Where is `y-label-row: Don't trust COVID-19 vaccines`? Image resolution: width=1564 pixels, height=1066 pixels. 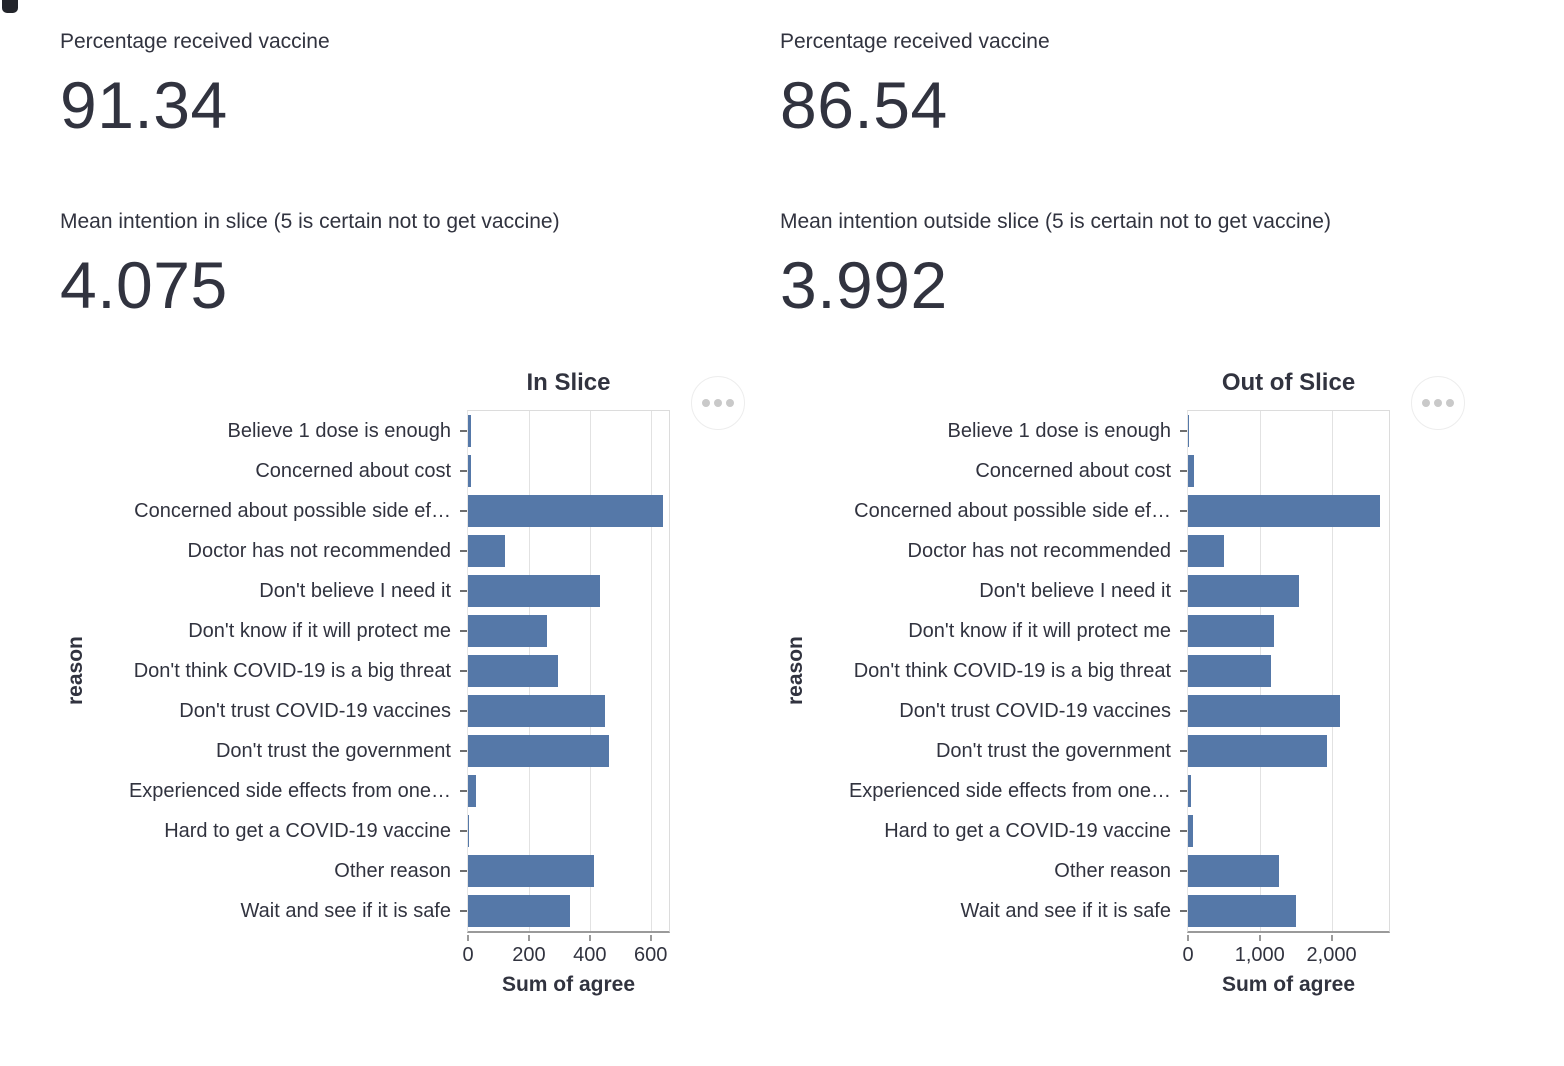 y-label-row: Don't trust COVID-19 vaccines is located at coordinates (263, 711).